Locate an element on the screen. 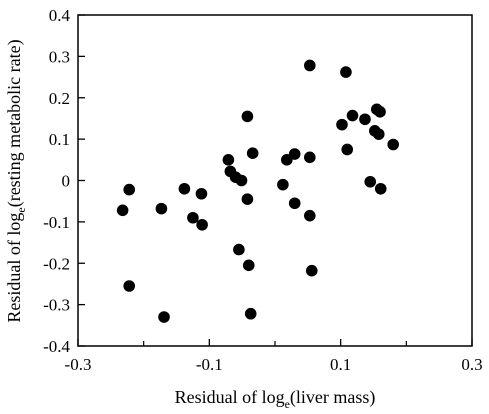  y-axis-label-suffix: (resting metabolic rate) is located at coordinates (14, 123).